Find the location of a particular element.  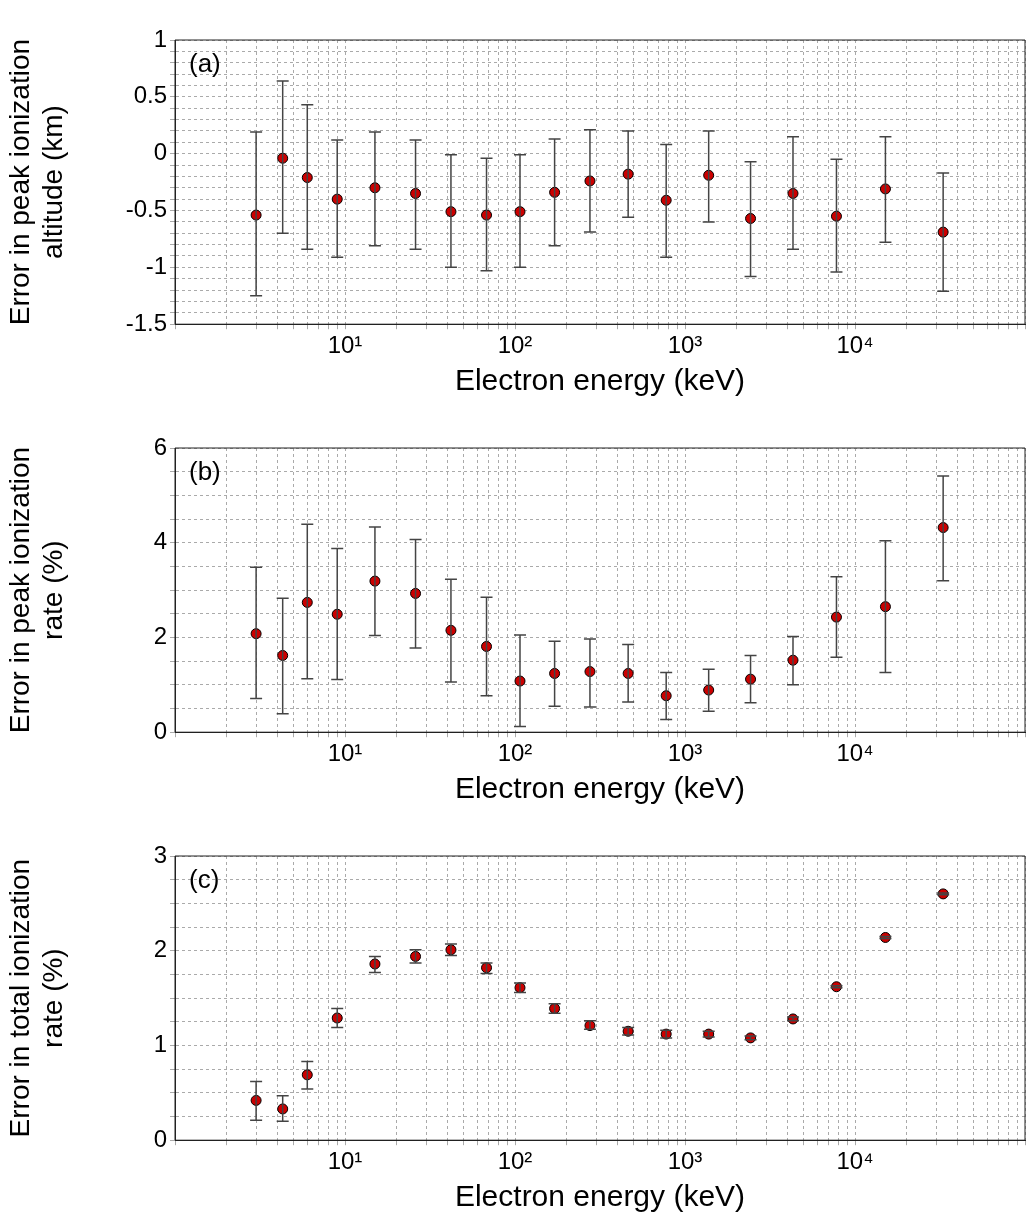

annotation: (a) is located at coordinates (205, 63).